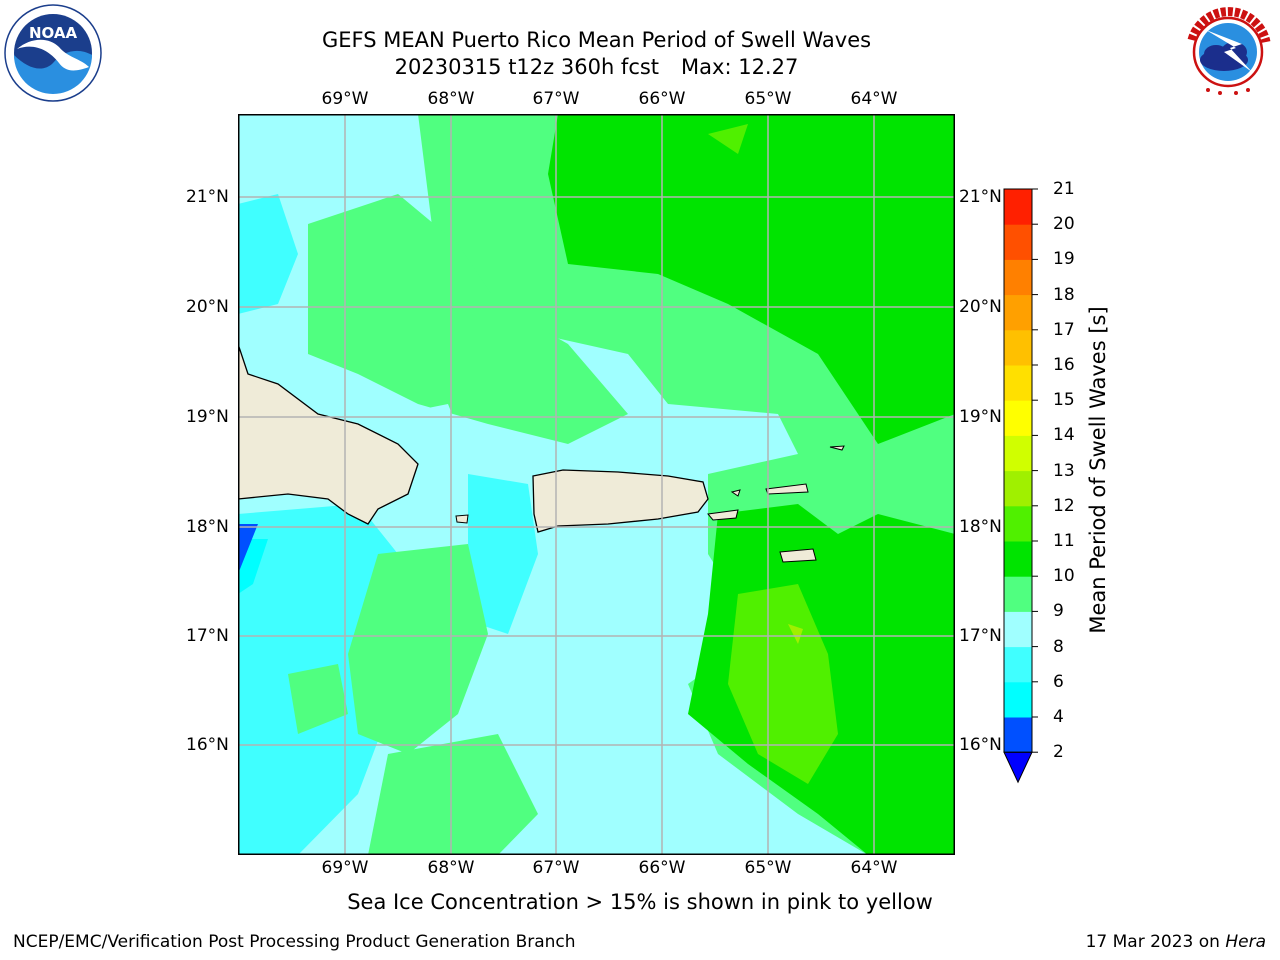 The height and width of the screenshot is (960, 1280). What do you see at coordinates (874, 99) in the screenshot?
I see `lon-label-top: 64°W` at bounding box center [874, 99].